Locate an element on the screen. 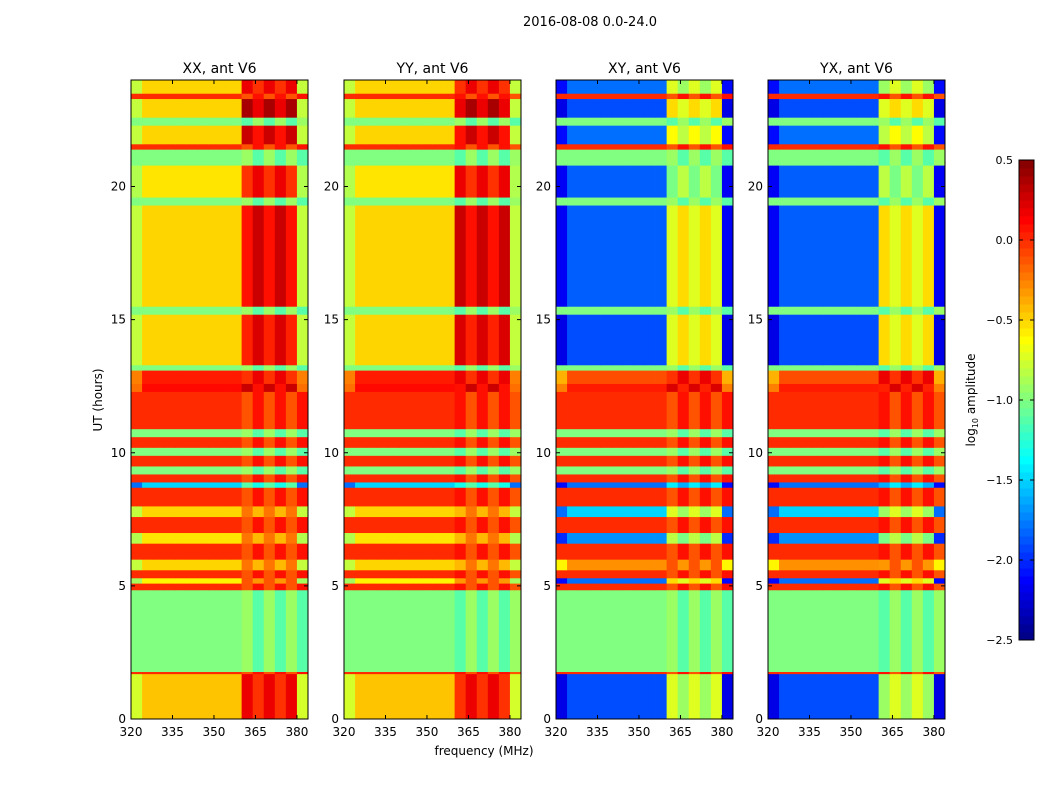 The image size is (1050, 804). axes-frame is located at coordinates (219, 399).